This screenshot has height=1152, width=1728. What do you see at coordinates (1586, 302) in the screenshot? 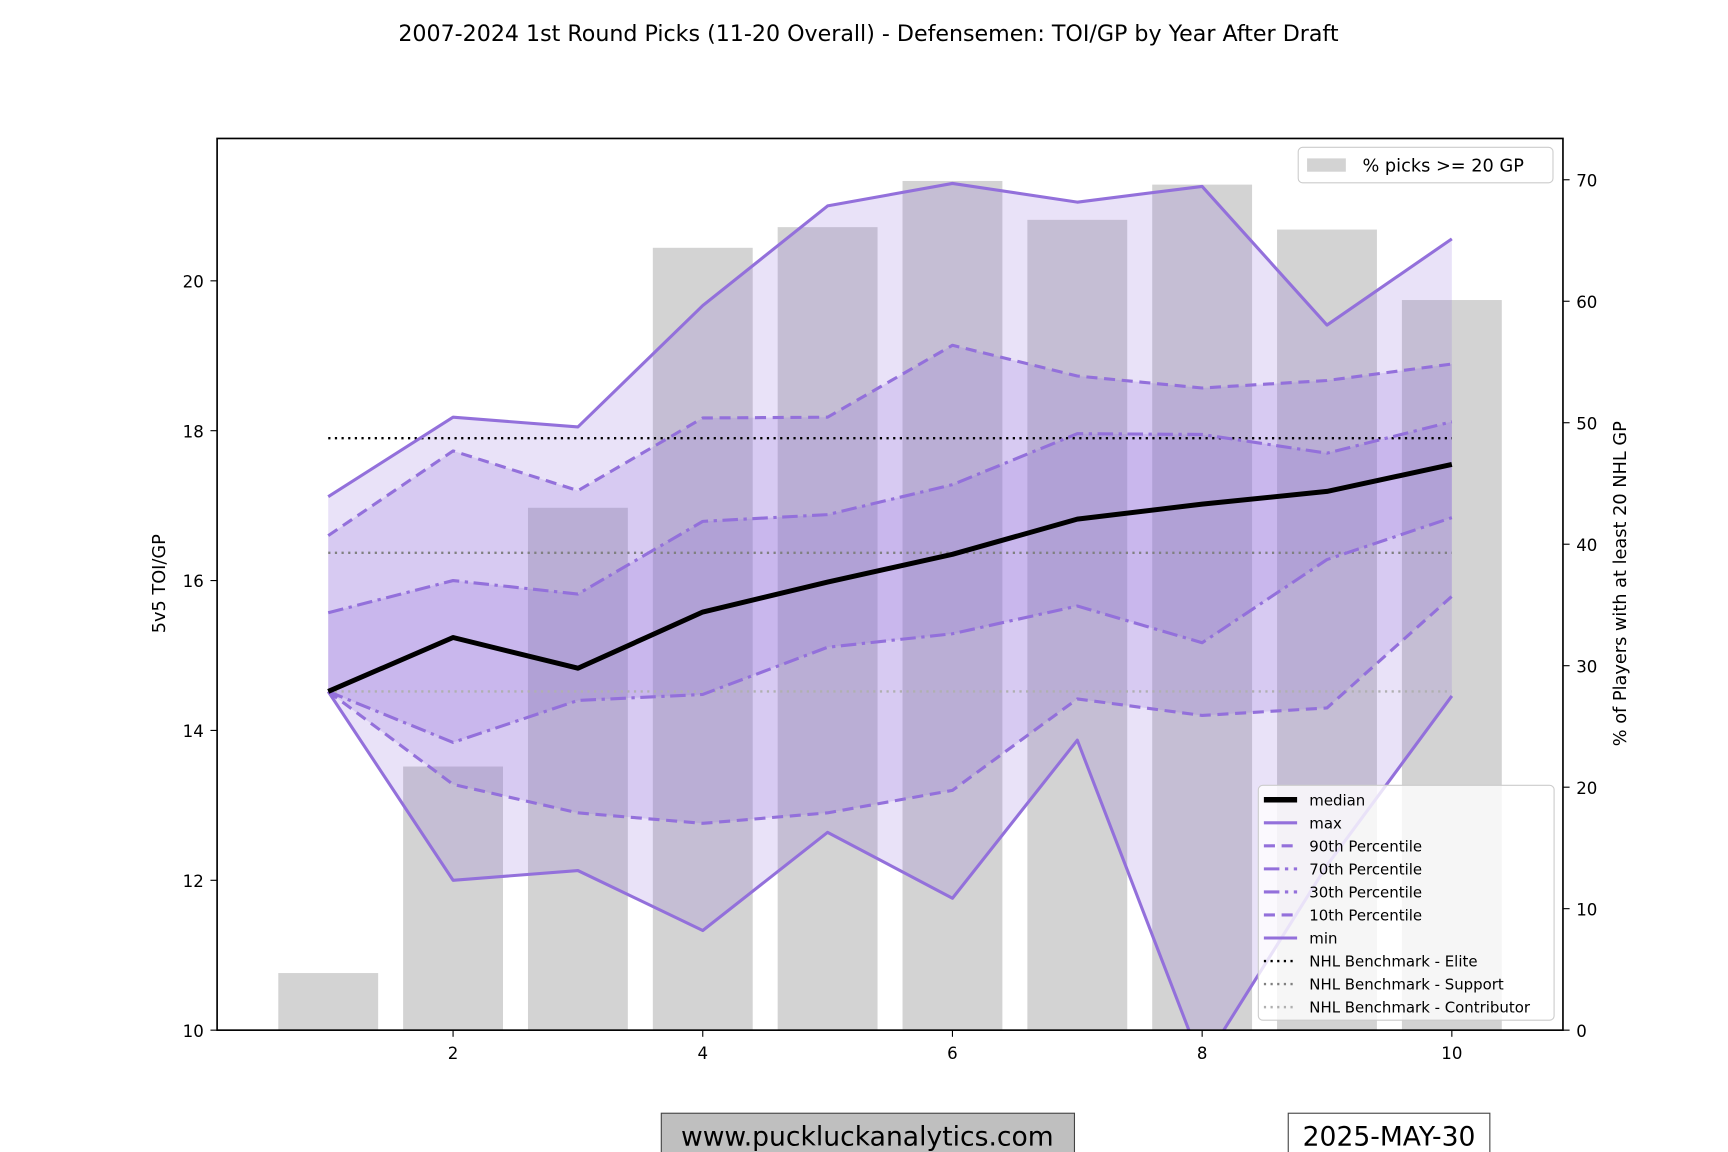
I see `y2-tick-label: 60` at bounding box center [1586, 302].